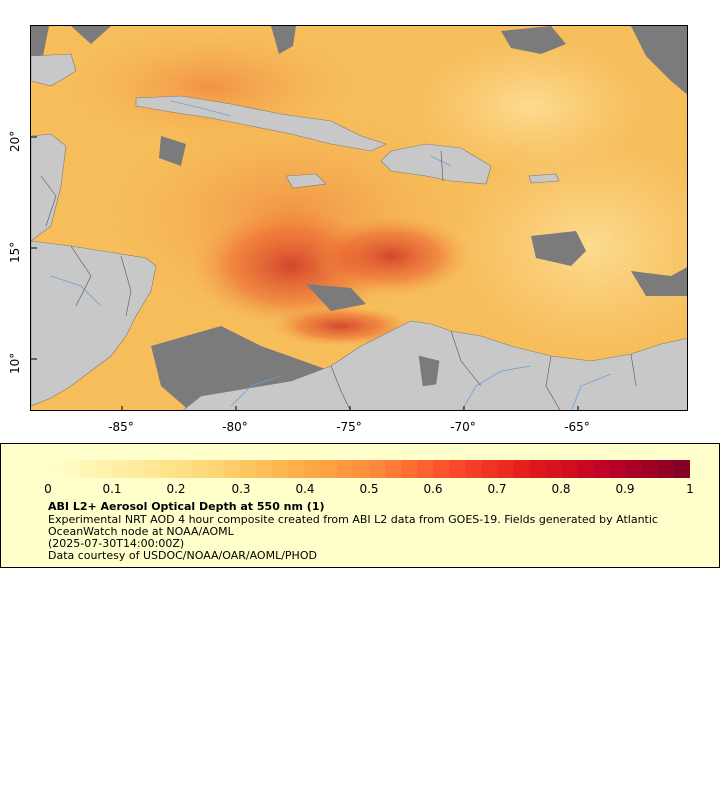 The width and height of the screenshot is (720, 800). Describe the element at coordinates (349, 427) in the screenshot. I see `lon-tick-label: -75°` at that location.